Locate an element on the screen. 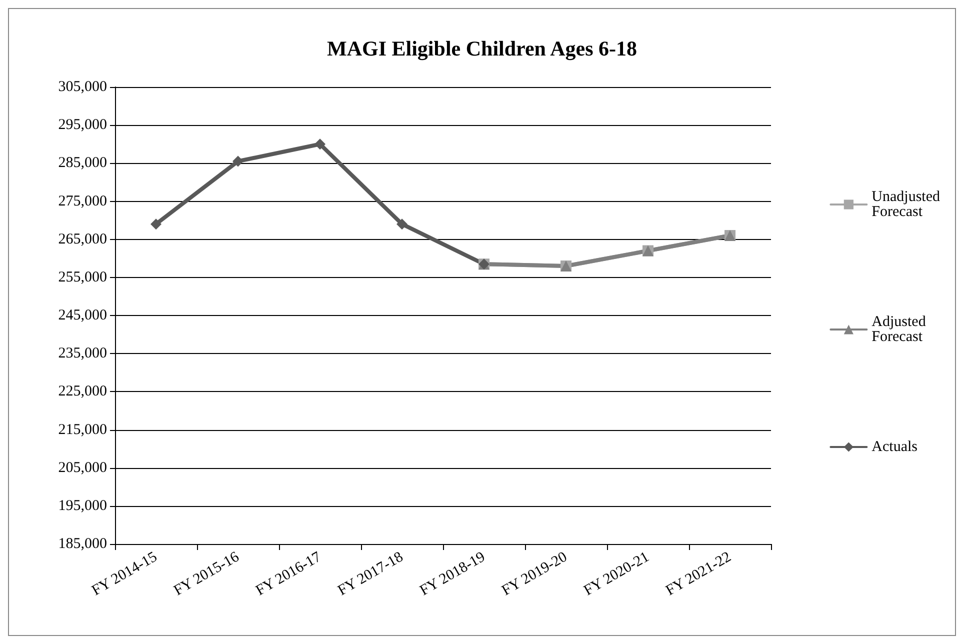 The image size is (964, 644). legend-label: Actuals is located at coordinates (895, 447).